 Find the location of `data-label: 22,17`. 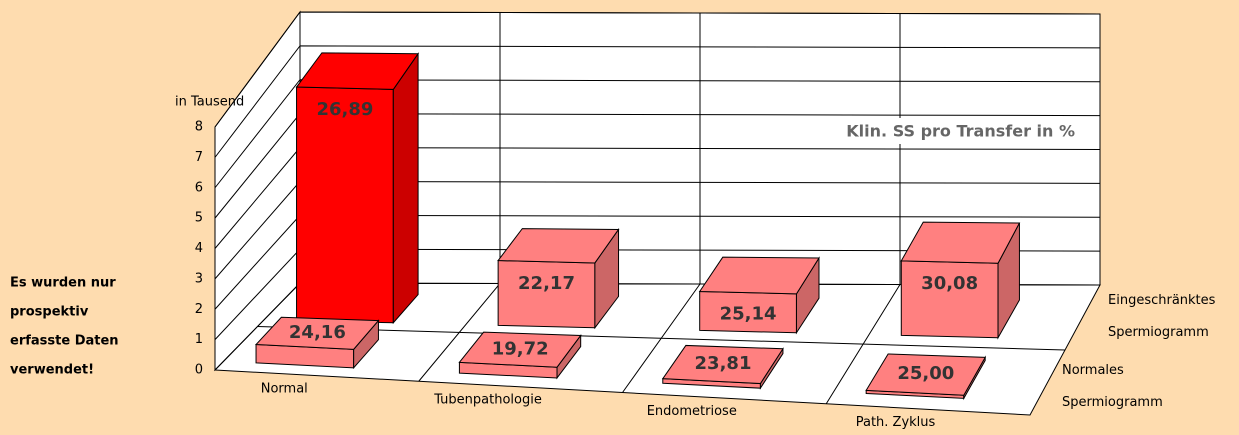

data-label: 22,17 is located at coordinates (546, 283).